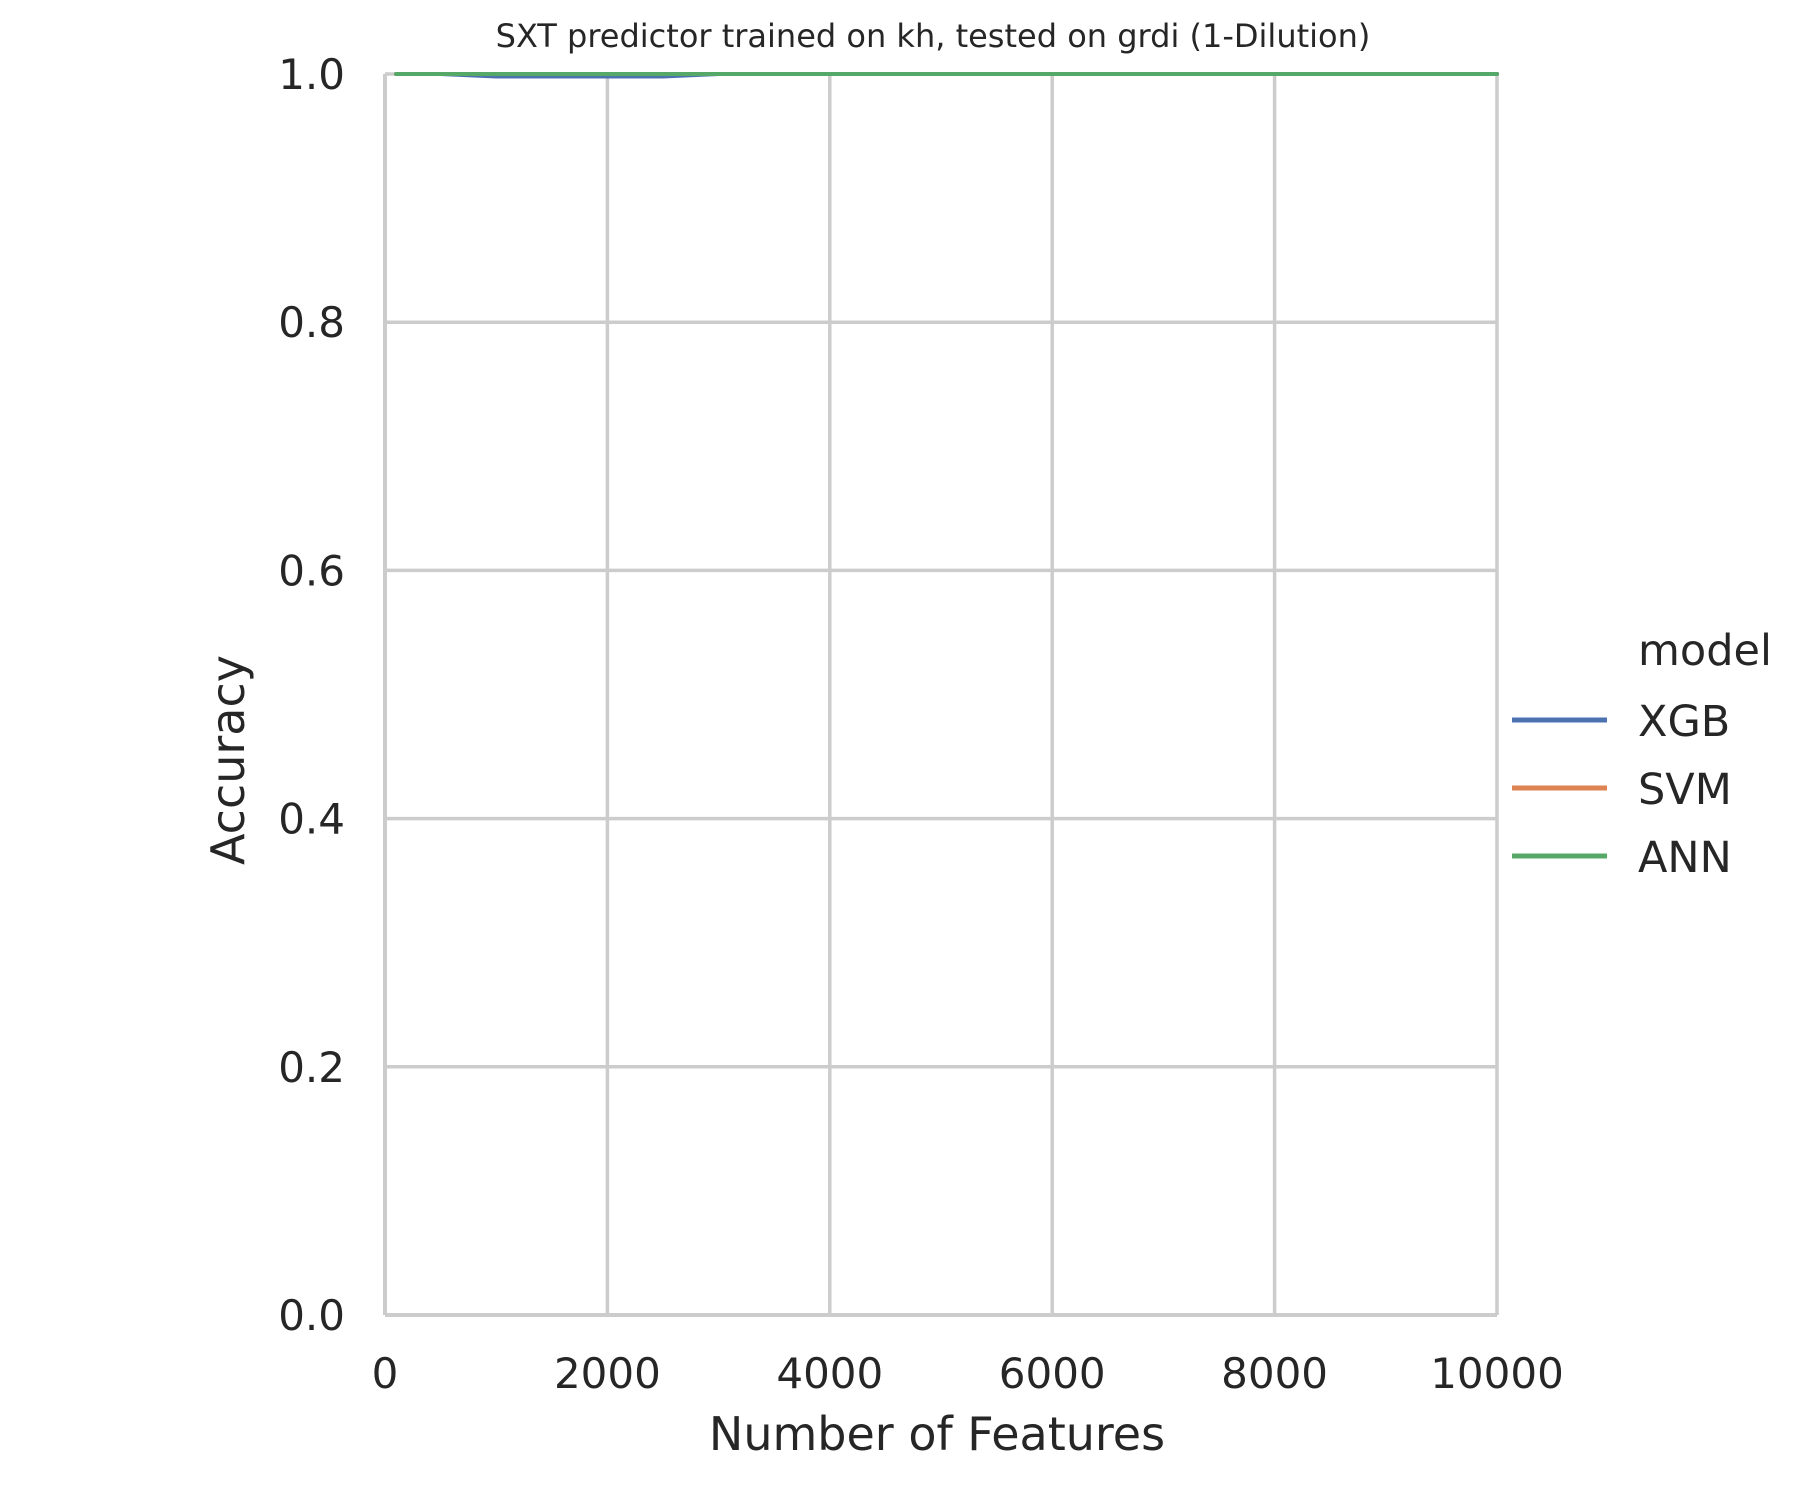 The height and width of the screenshot is (1500, 1808). Describe the element at coordinates (385, 1373) in the screenshot. I see `x-tick-label: 0` at that location.